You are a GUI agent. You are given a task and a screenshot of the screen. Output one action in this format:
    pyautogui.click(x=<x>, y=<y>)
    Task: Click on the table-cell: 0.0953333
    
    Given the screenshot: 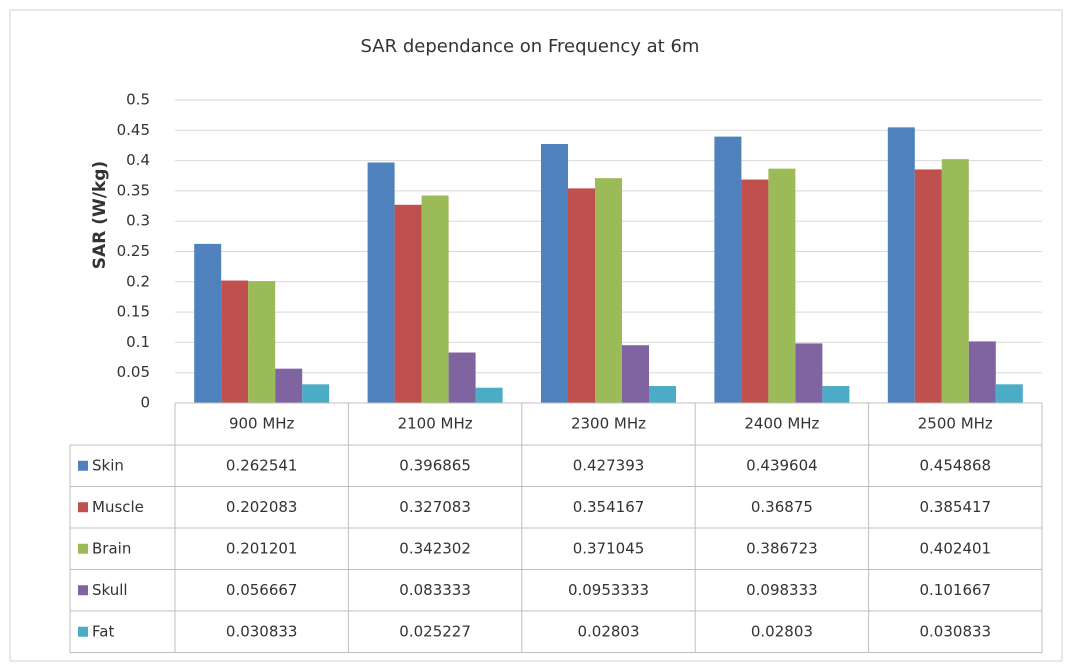 What is the action you would take?
    pyautogui.click(x=608, y=590)
    